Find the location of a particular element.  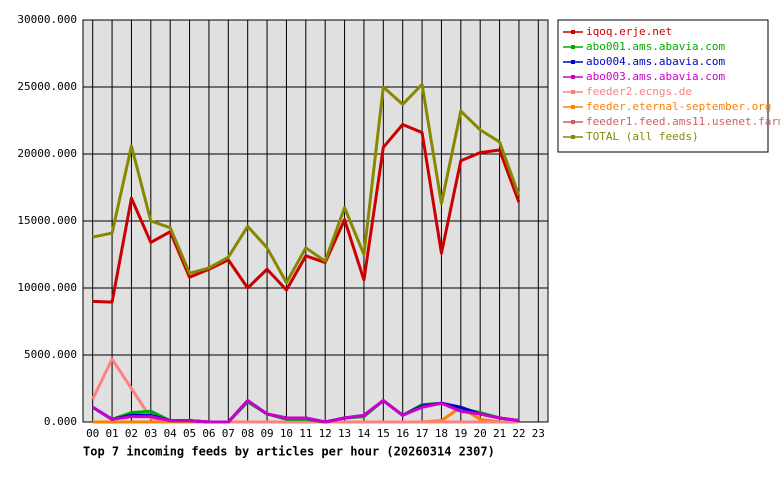

y-tick-label: 15000.000 is located at coordinates (47, 220).